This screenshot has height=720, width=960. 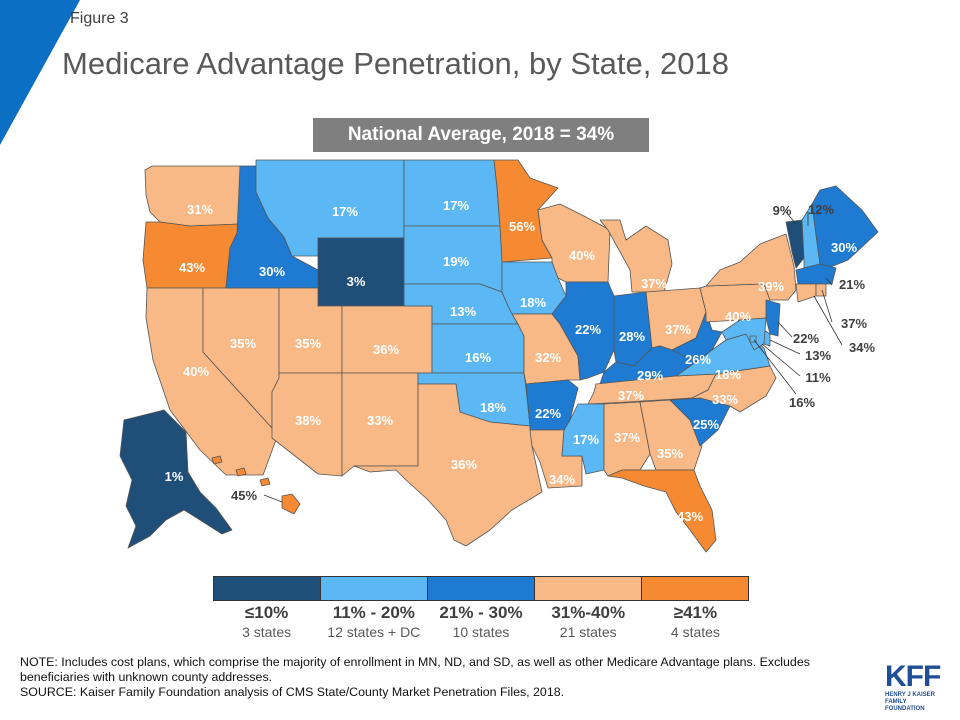 I want to click on label-TX: 36%, so click(x=464, y=464).